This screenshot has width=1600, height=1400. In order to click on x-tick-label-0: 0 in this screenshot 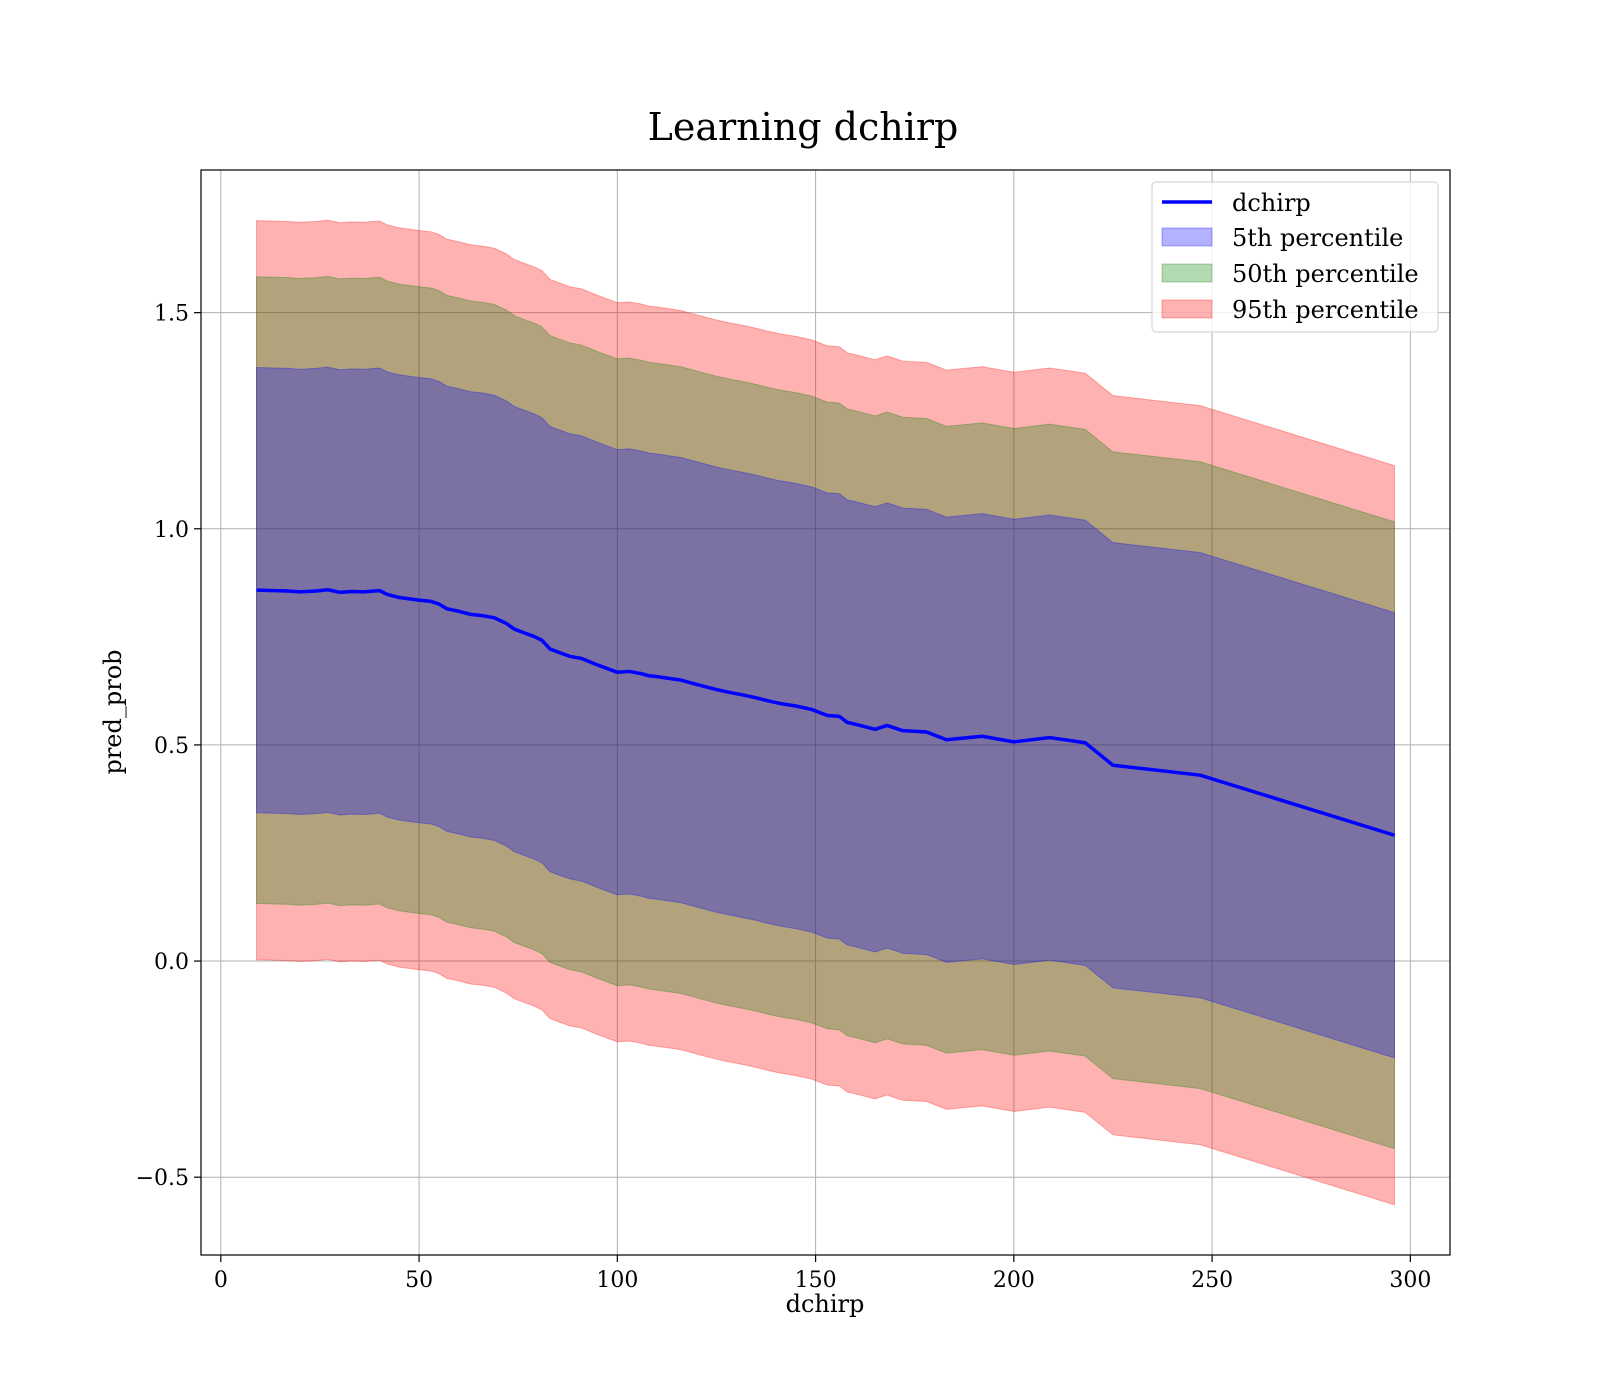, I will do `click(221, 1280)`.